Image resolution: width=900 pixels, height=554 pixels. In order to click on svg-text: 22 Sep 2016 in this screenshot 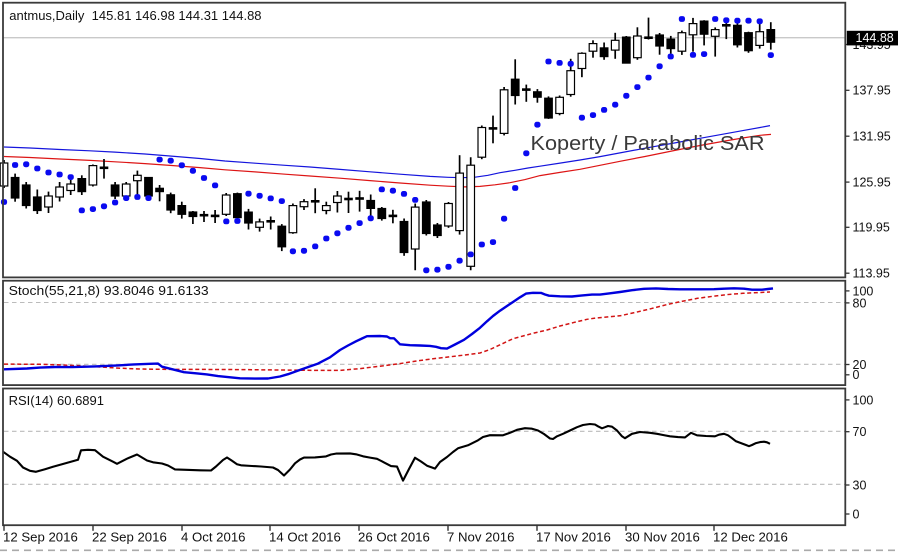, I will do `click(129, 536)`.